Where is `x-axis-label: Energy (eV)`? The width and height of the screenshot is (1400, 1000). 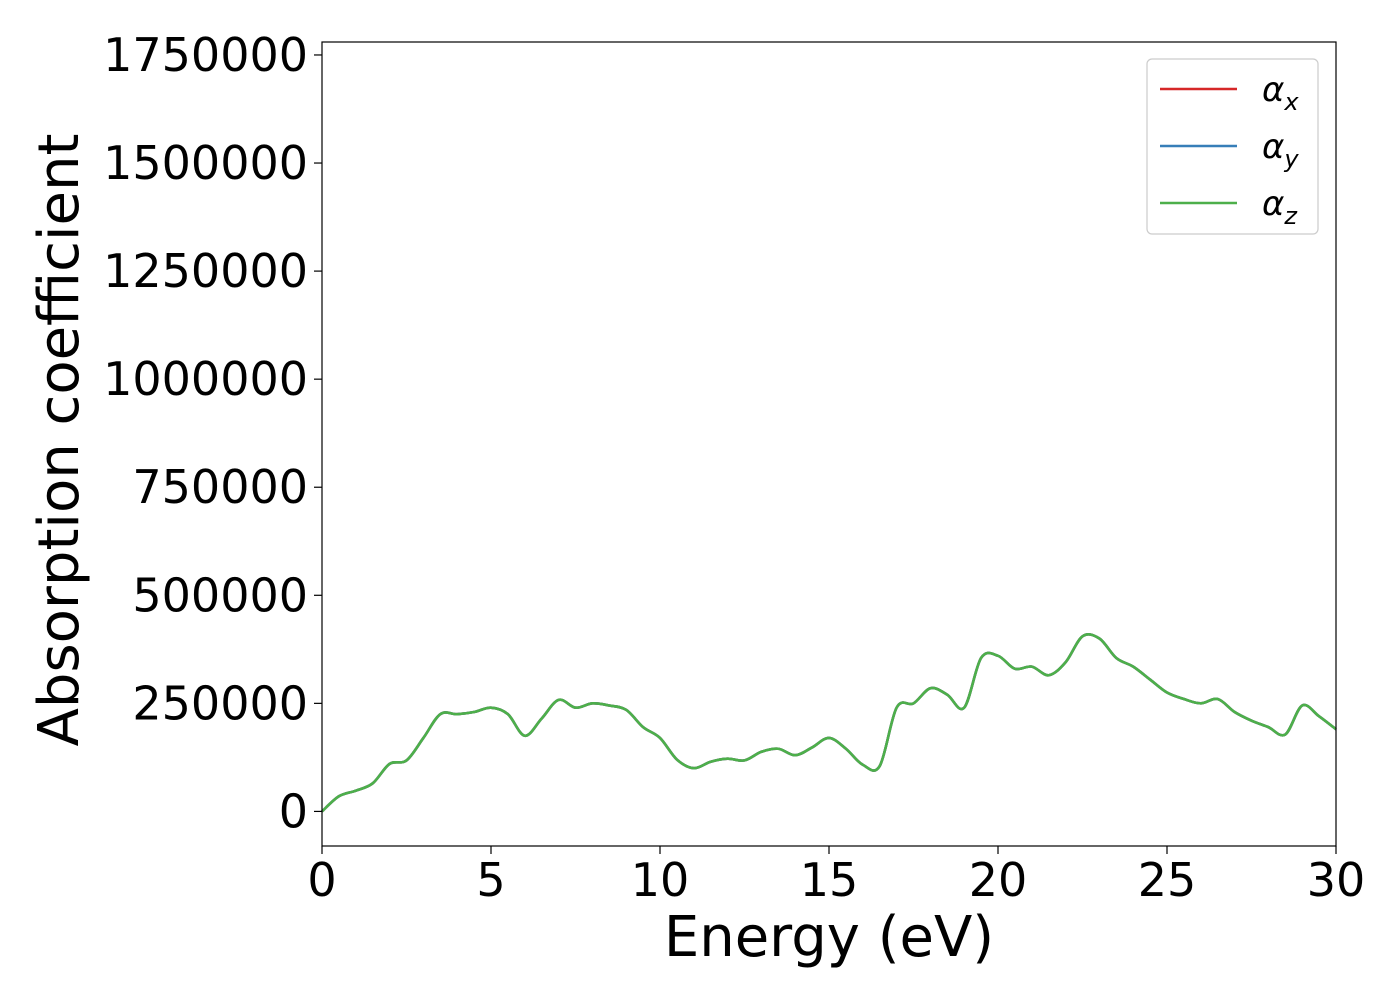
x-axis-label: Energy (eV) is located at coordinates (829, 937).